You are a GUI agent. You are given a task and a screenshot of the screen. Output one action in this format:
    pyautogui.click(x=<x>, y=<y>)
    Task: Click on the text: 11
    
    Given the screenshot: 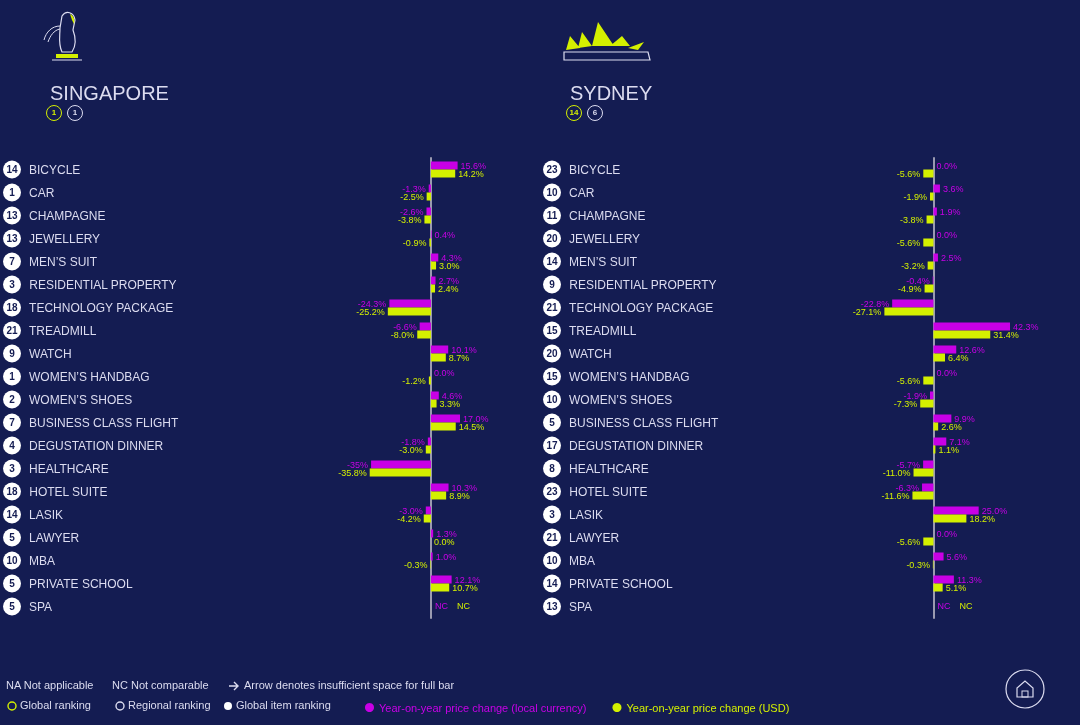 What is the action you would take?
    pyautogui.click(x=552, y=215)
    